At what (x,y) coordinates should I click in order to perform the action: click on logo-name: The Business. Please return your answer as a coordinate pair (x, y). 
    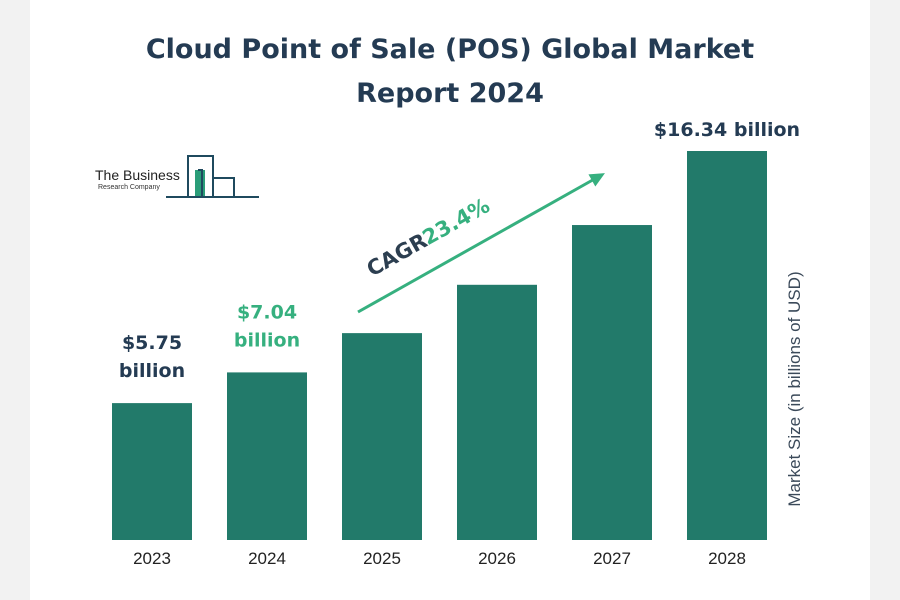
    Looking at the image, I should click on (137, 175).